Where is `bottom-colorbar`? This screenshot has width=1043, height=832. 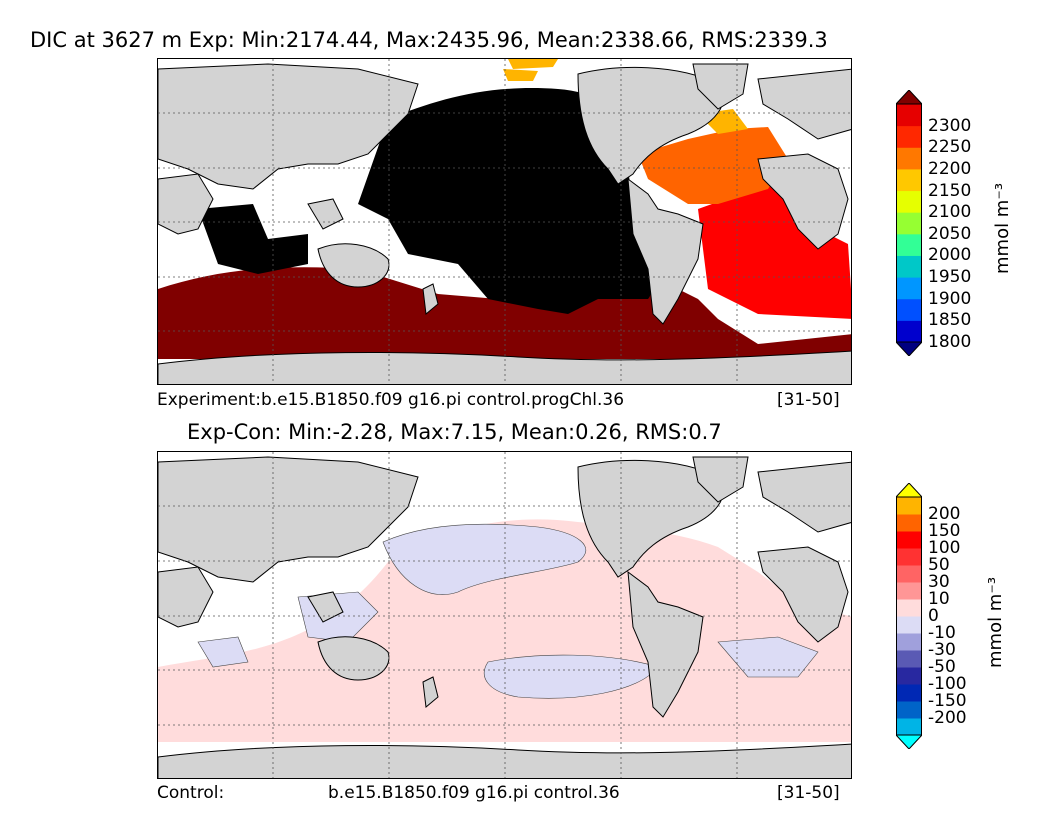
bottom-colorbar is located at coordinates (909, 616).